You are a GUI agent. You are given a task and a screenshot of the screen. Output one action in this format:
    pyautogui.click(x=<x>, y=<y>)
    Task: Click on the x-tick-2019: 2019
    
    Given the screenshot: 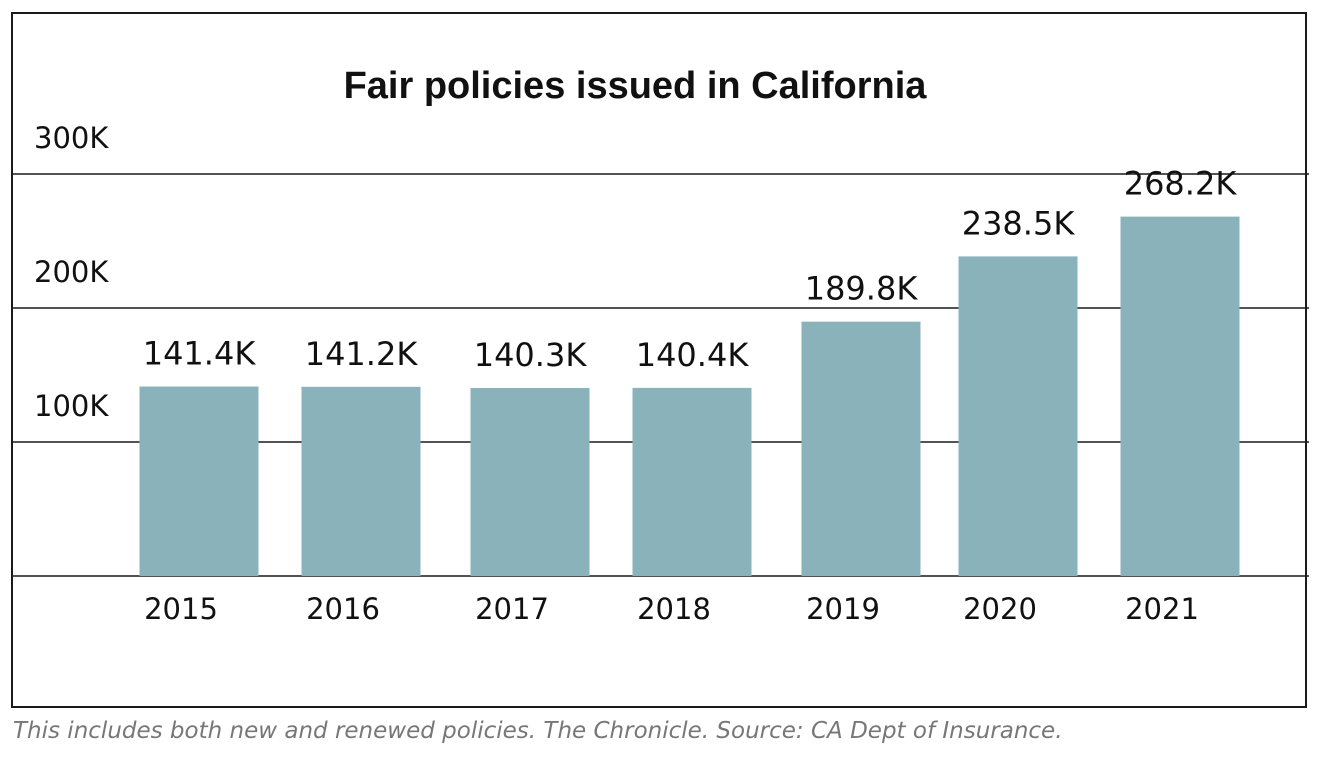 What is the action you would take?
    pyautogui.click(x=843, y=609)
    